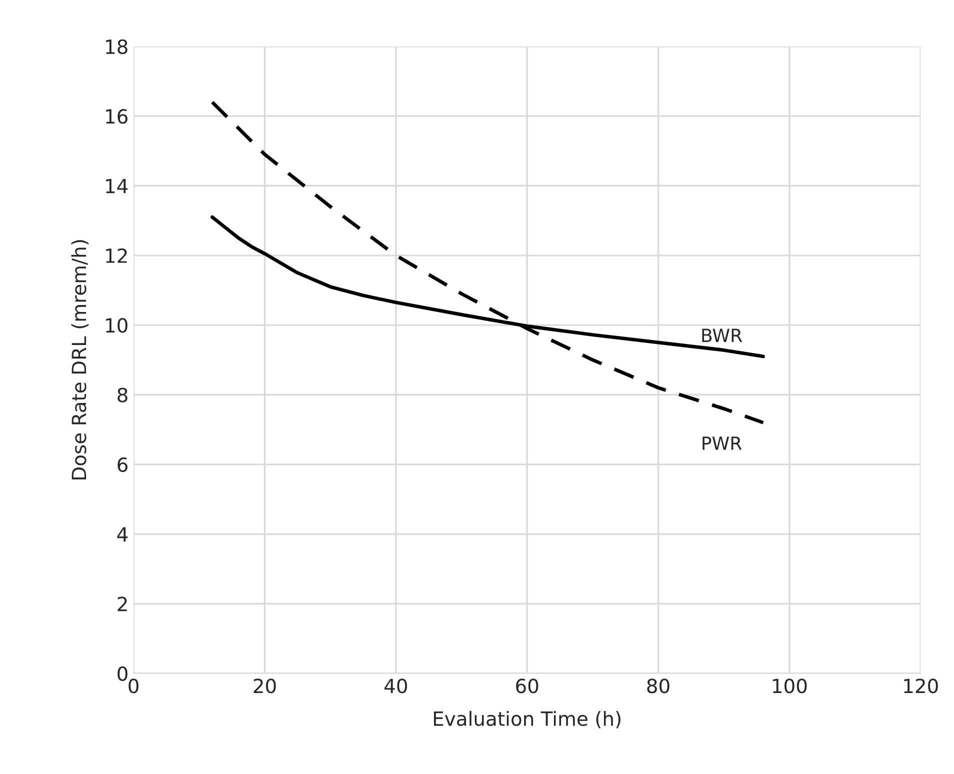 Image resolution: width=954 pixels, height=774 pixels. Describe the element at coordinates (658, 686) in the screenshot. I see `x-tick-label: 80` at that location.